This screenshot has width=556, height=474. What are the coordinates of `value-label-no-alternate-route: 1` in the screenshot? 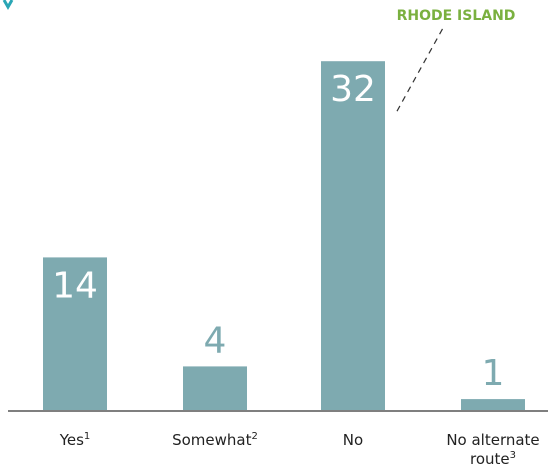 It's located at (493, 373).